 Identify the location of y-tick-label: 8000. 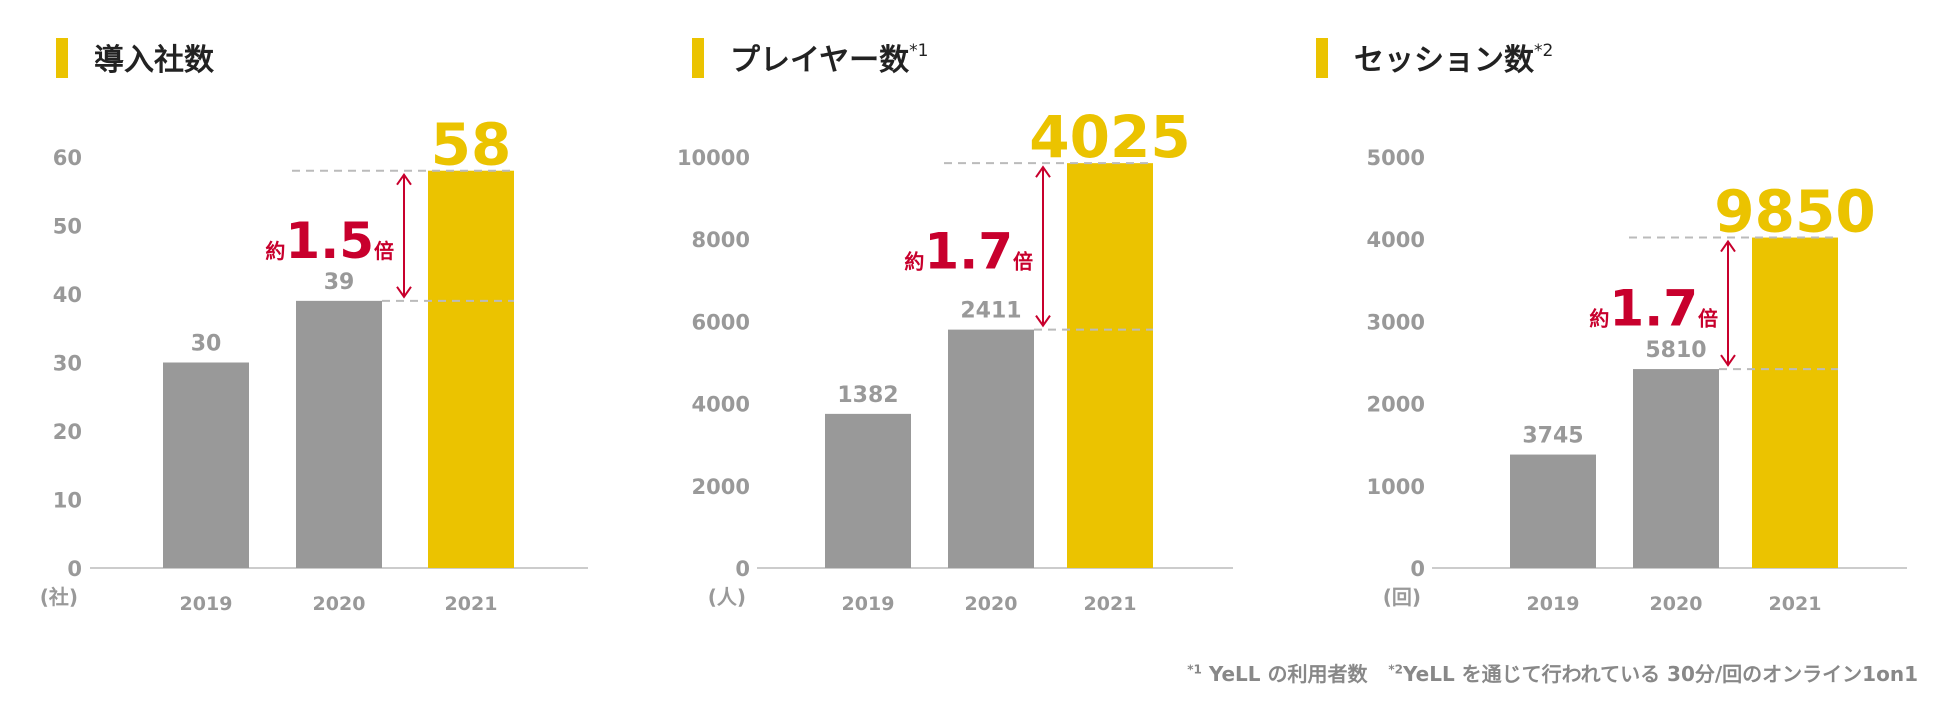
(721, 240).